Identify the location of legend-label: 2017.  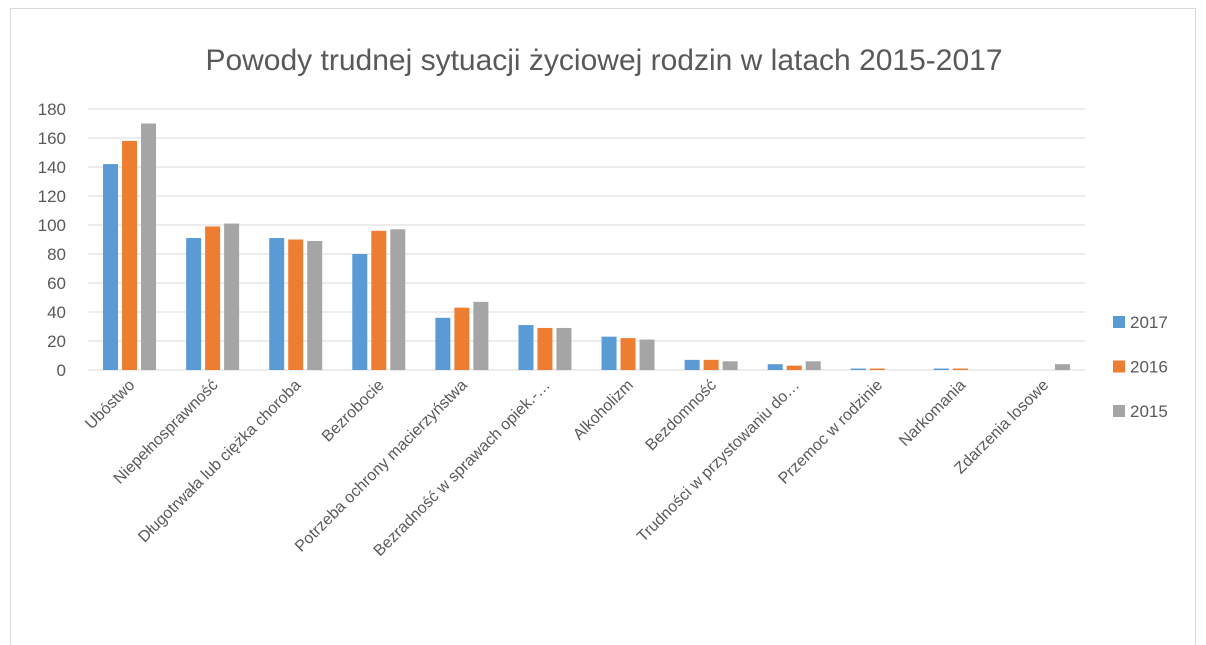
(1149, 322).